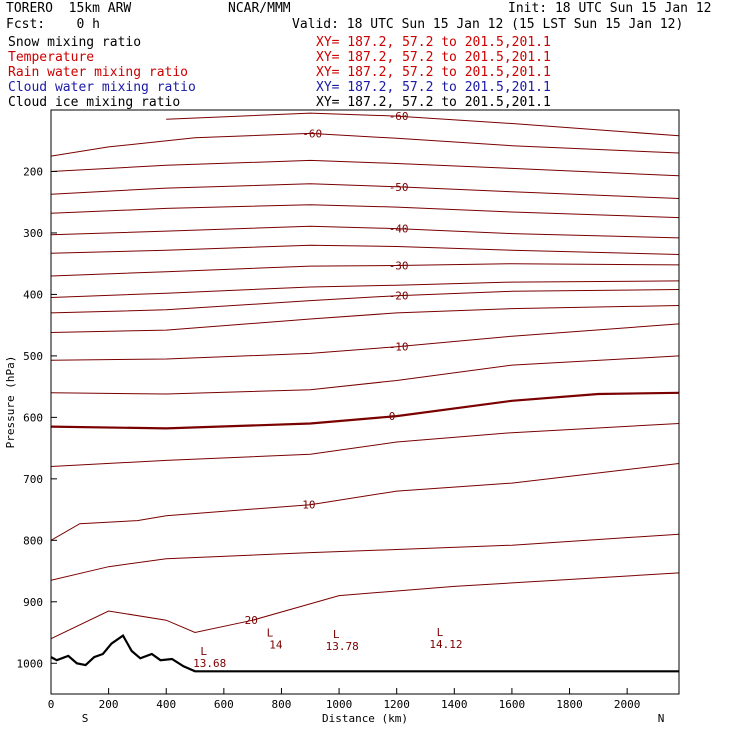  What do you see at coordinates (33, 602) in the screenshot?
I see `y-tick-label-7: 900` at bounding box center [33, 602].